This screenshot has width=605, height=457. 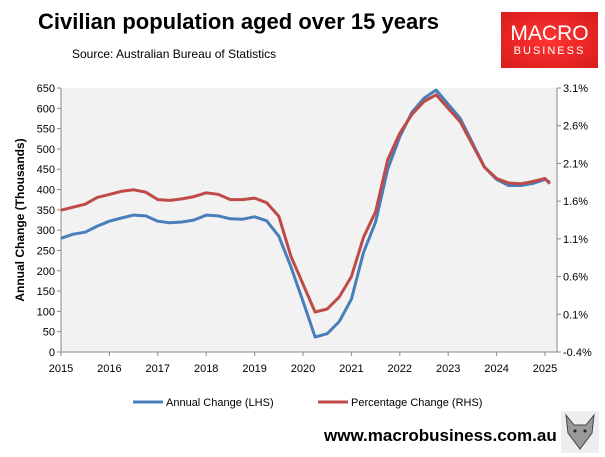 What do you see at coordinates (20, 219) in the screenshot?
I see `y-axis-label: Annual Change (Thousands)` at bounding box center [20, 219].